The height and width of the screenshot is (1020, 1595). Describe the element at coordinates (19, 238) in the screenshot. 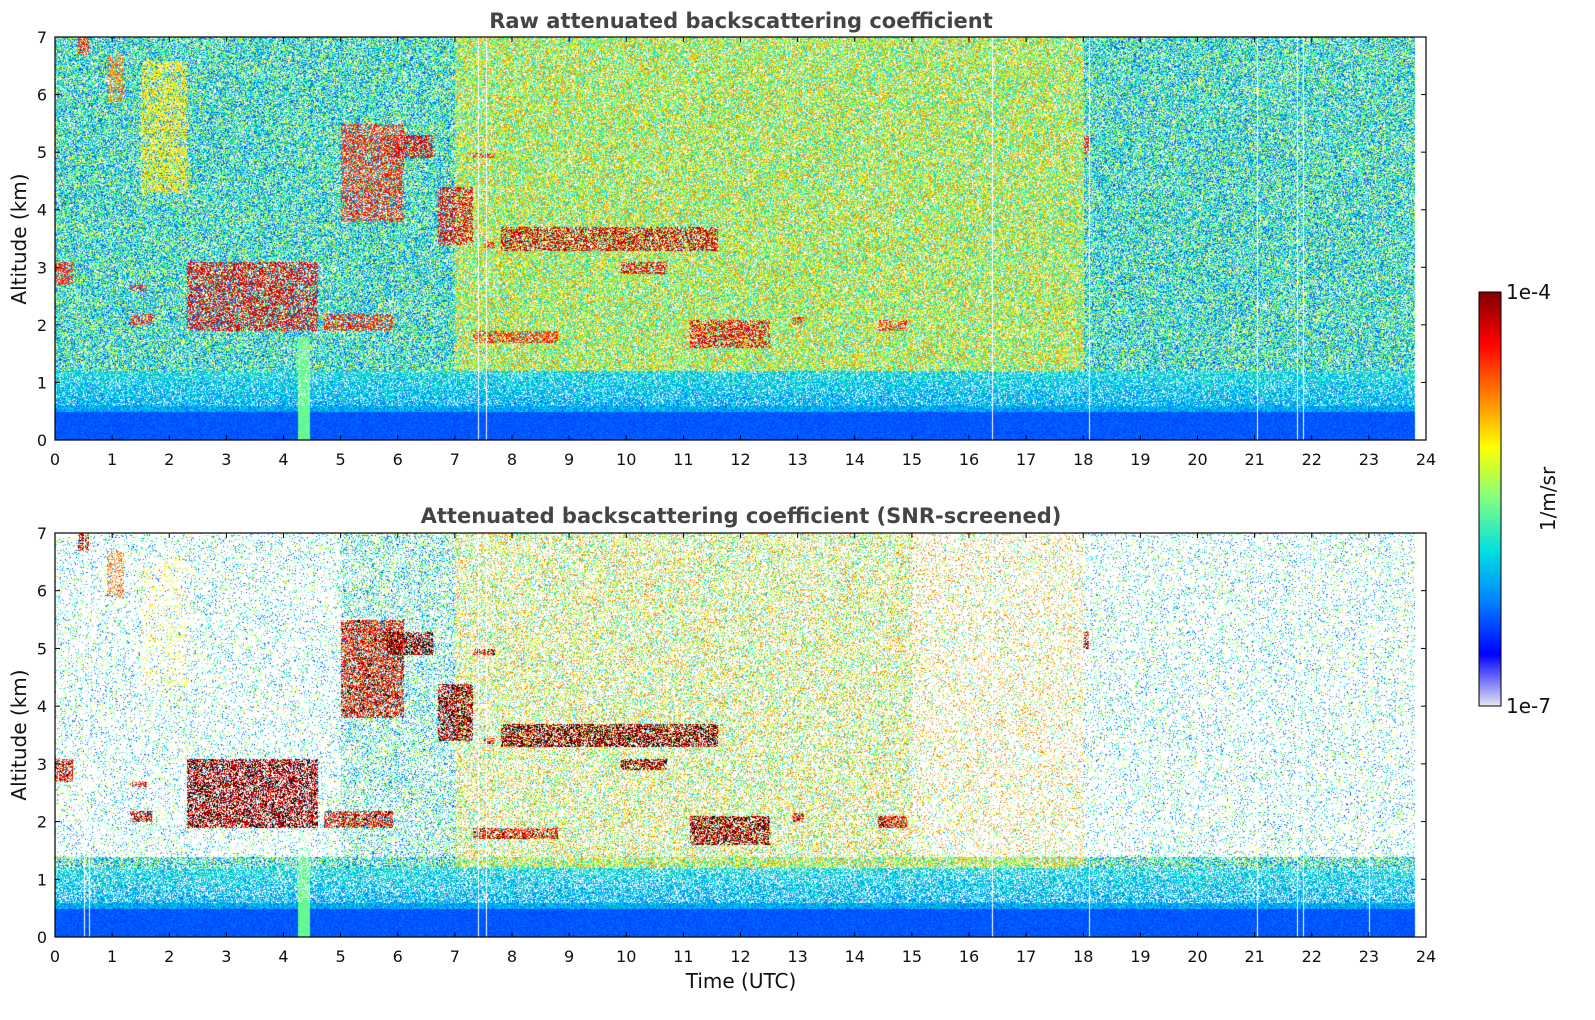

I see `top-y-axis-label: Altitude (km)` at that location.